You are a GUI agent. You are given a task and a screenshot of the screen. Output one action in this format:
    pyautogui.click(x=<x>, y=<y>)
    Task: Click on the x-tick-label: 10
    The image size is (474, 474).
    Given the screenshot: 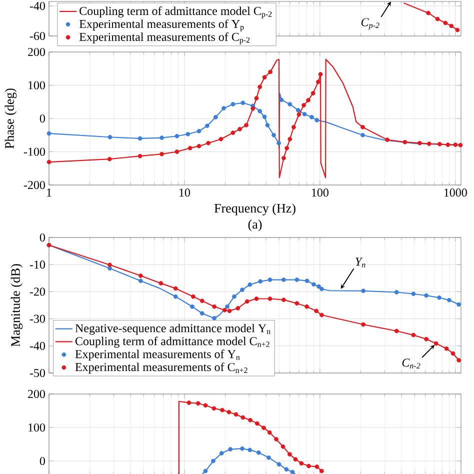 What is the action you would take?
    pyautogui.click(x=185, y=192)
    